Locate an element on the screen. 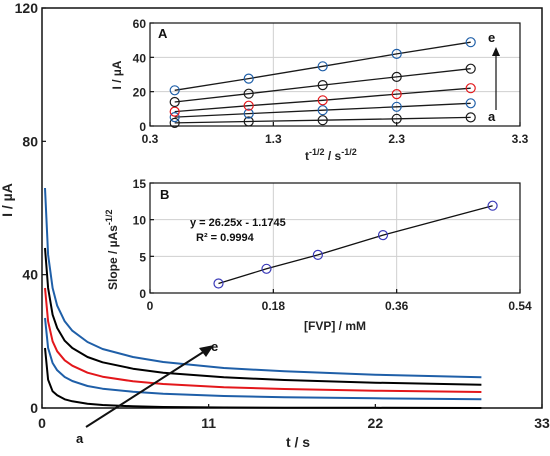 This screenshot has height=456, width=550. inset-a-series-group is located at coordinates (322, 83).